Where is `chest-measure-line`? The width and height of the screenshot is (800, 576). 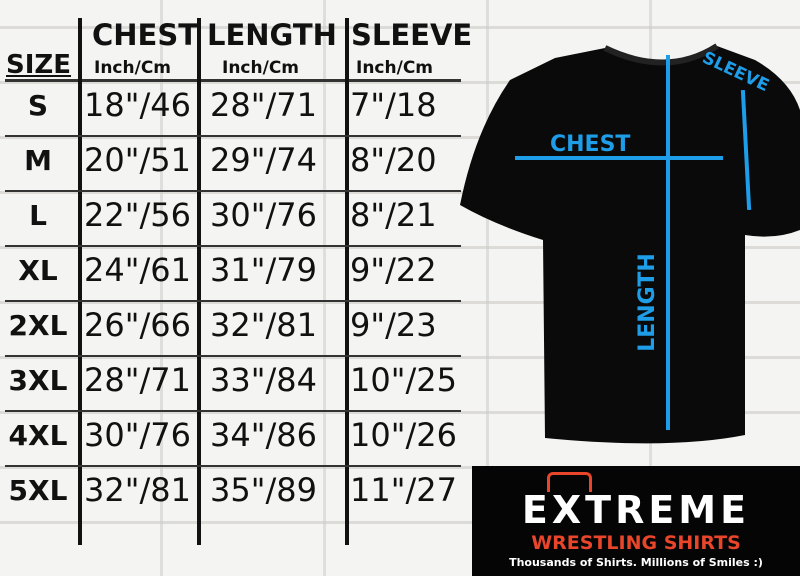
chest-measure-line is located at coordinates (619, 158).